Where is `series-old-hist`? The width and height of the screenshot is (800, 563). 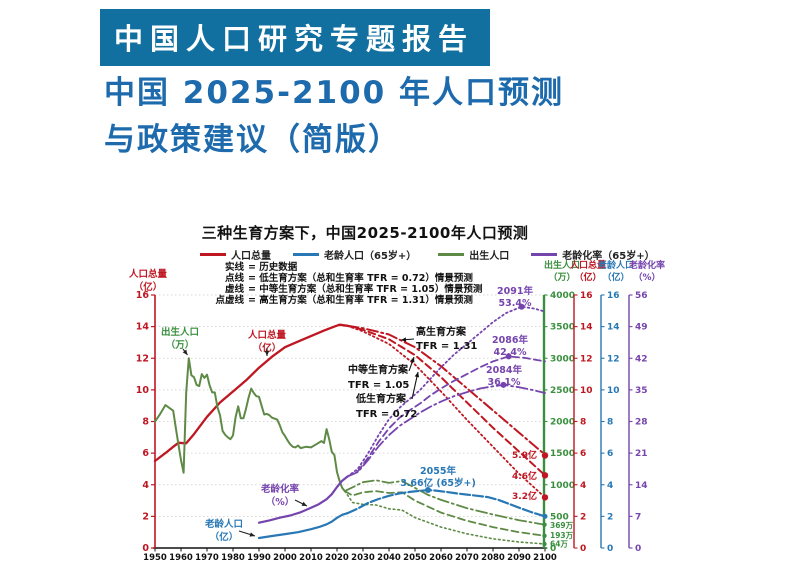
series-old-hist is located at coordinates (303, 526).